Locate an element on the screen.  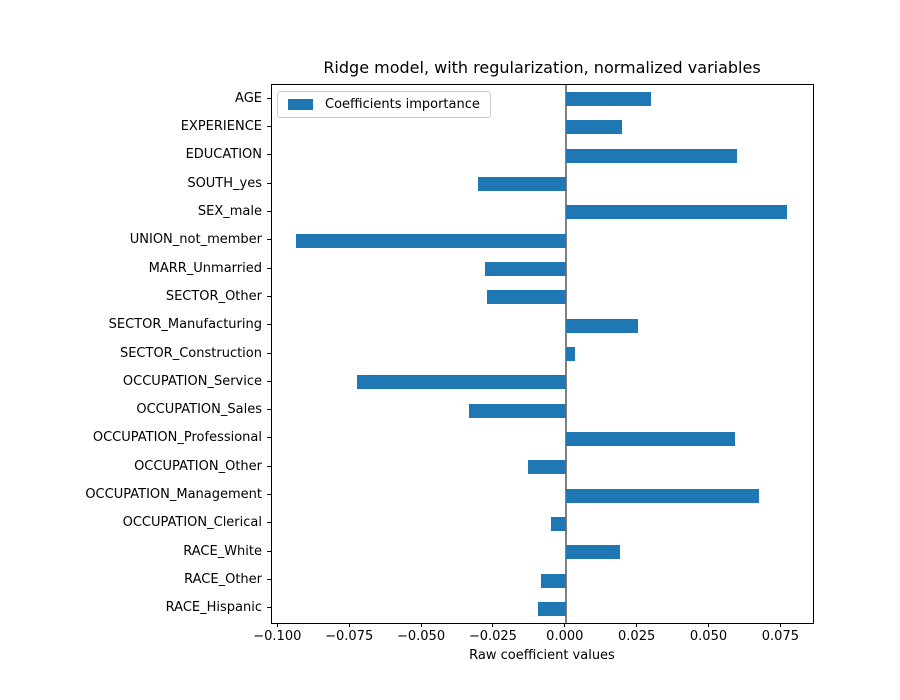
x-tick-label: −0.025 is located at coordinates (492, 636).